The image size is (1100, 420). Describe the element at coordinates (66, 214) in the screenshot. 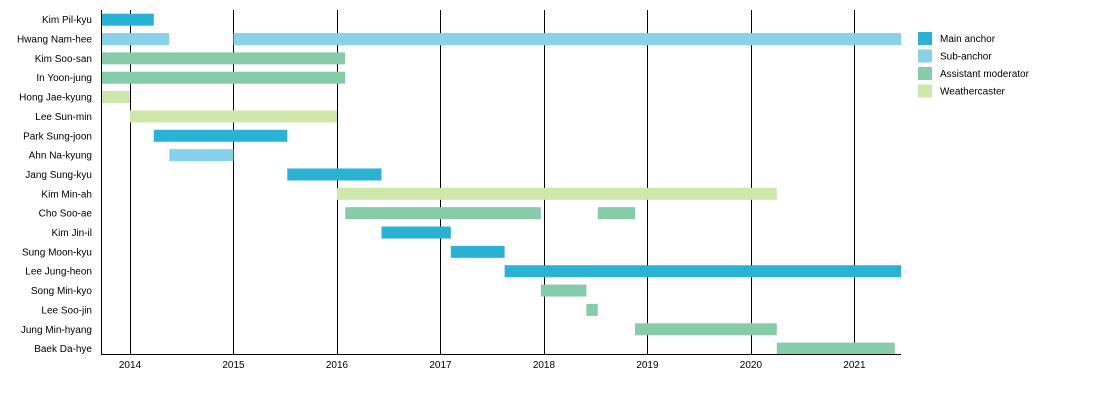

I see `row-label: Cho Soo-ae` at that location.